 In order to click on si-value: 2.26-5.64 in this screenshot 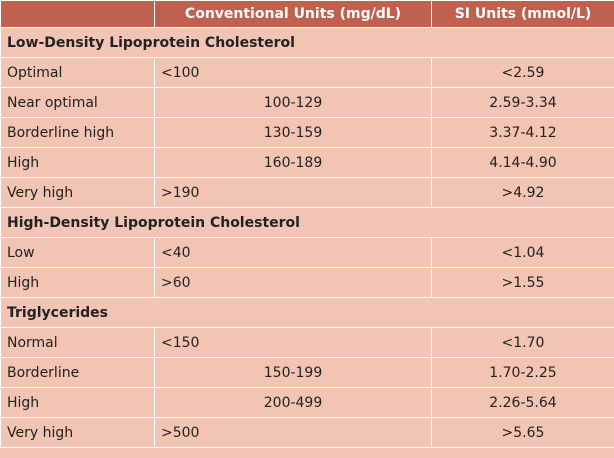, I will do `click(522, 402)`.